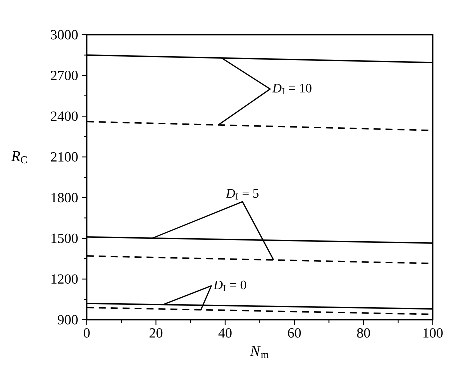  Describe the element at coordinates (65, 198) in the screenshot. I see `y-tick-label: 1800` at that location.